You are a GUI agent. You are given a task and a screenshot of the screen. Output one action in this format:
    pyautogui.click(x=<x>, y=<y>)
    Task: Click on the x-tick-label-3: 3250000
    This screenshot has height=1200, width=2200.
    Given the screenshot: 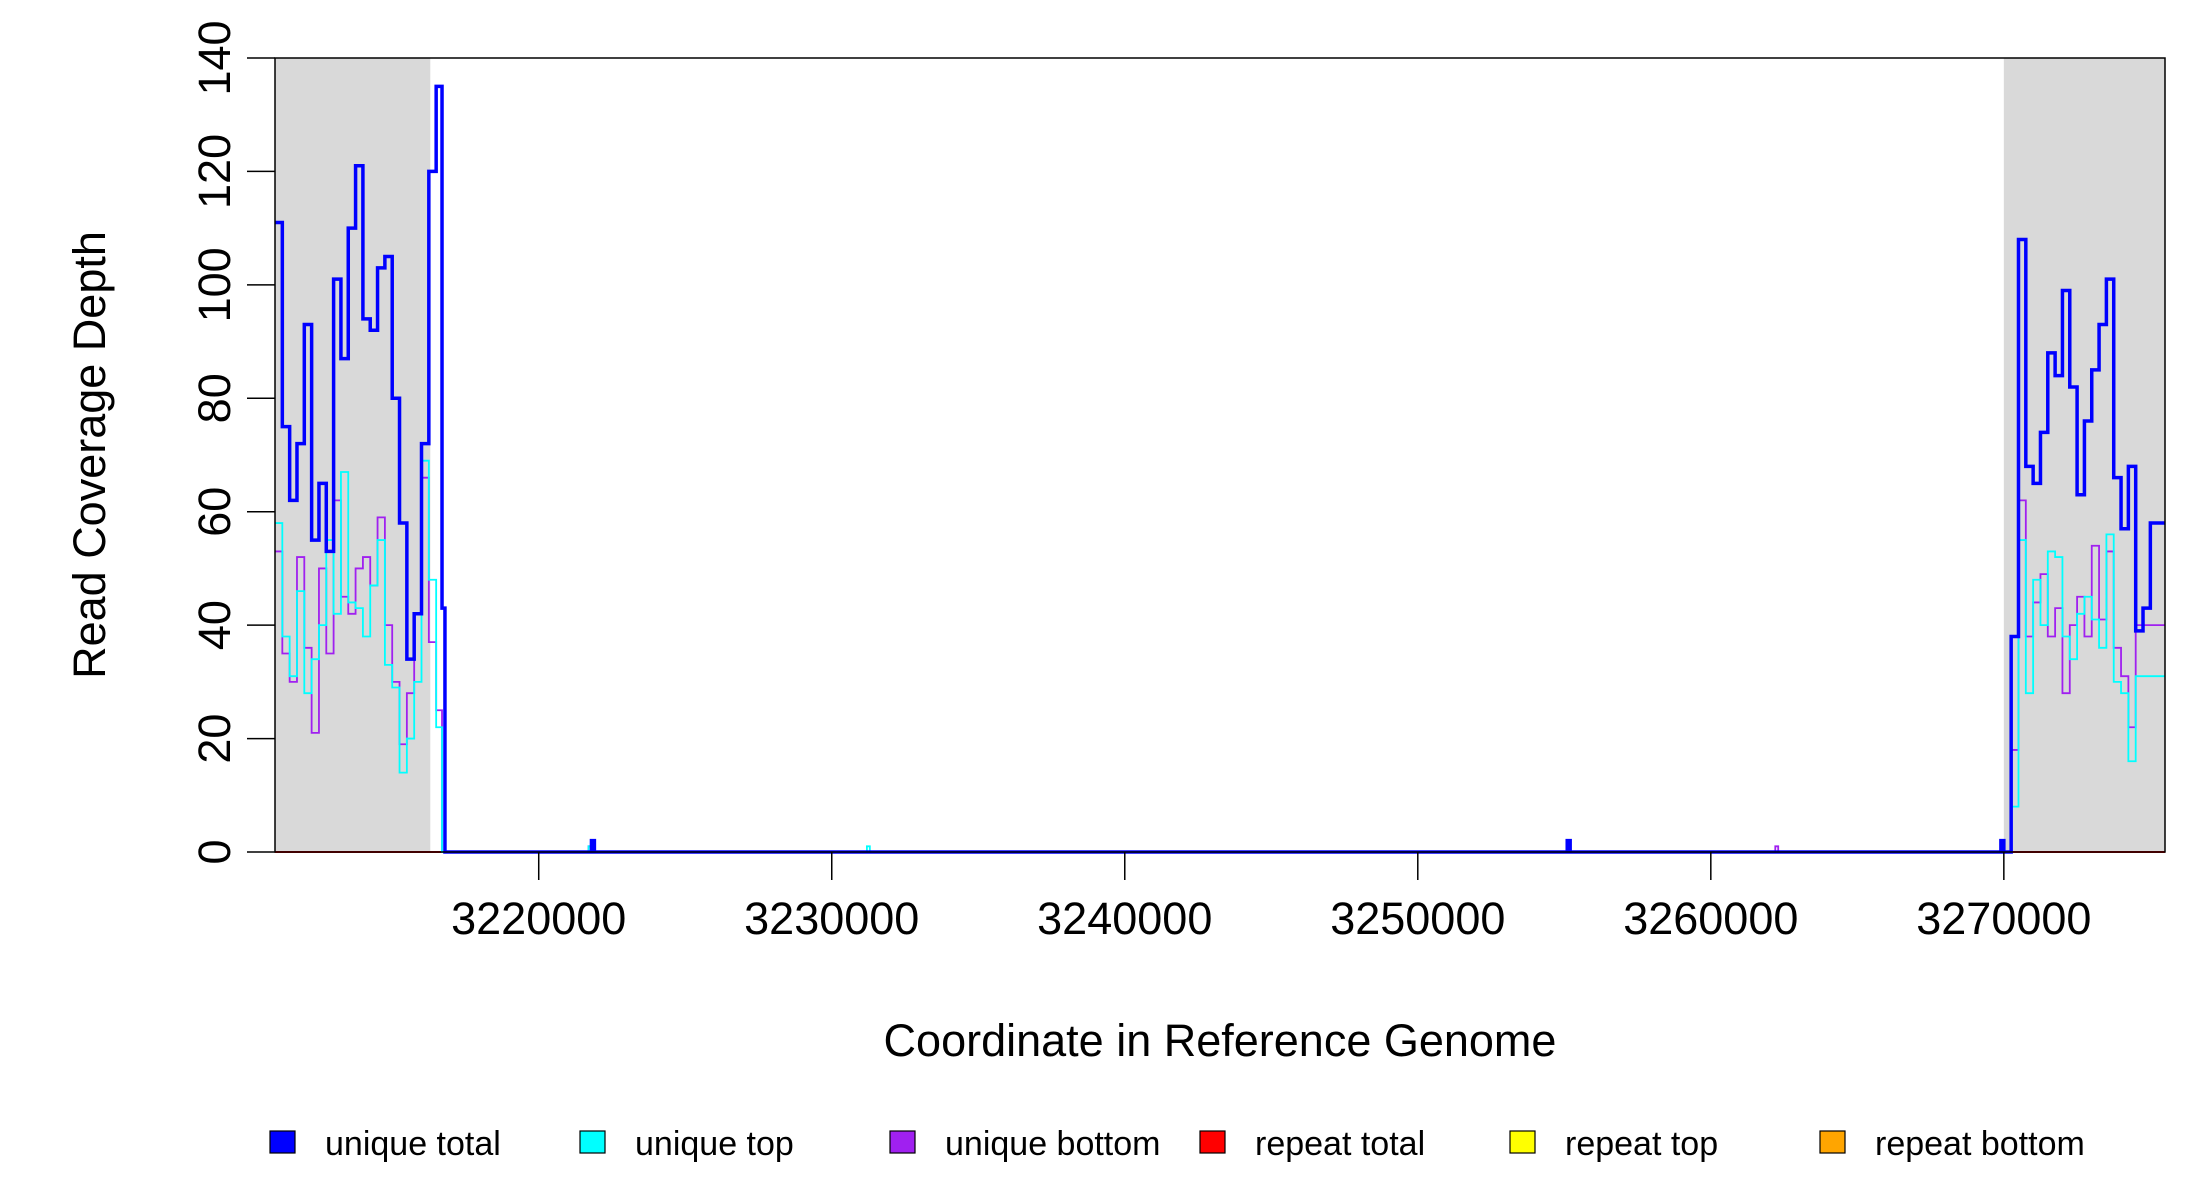 What is the action you would take?
    pyautogui.click(x=1417, y=918)
    